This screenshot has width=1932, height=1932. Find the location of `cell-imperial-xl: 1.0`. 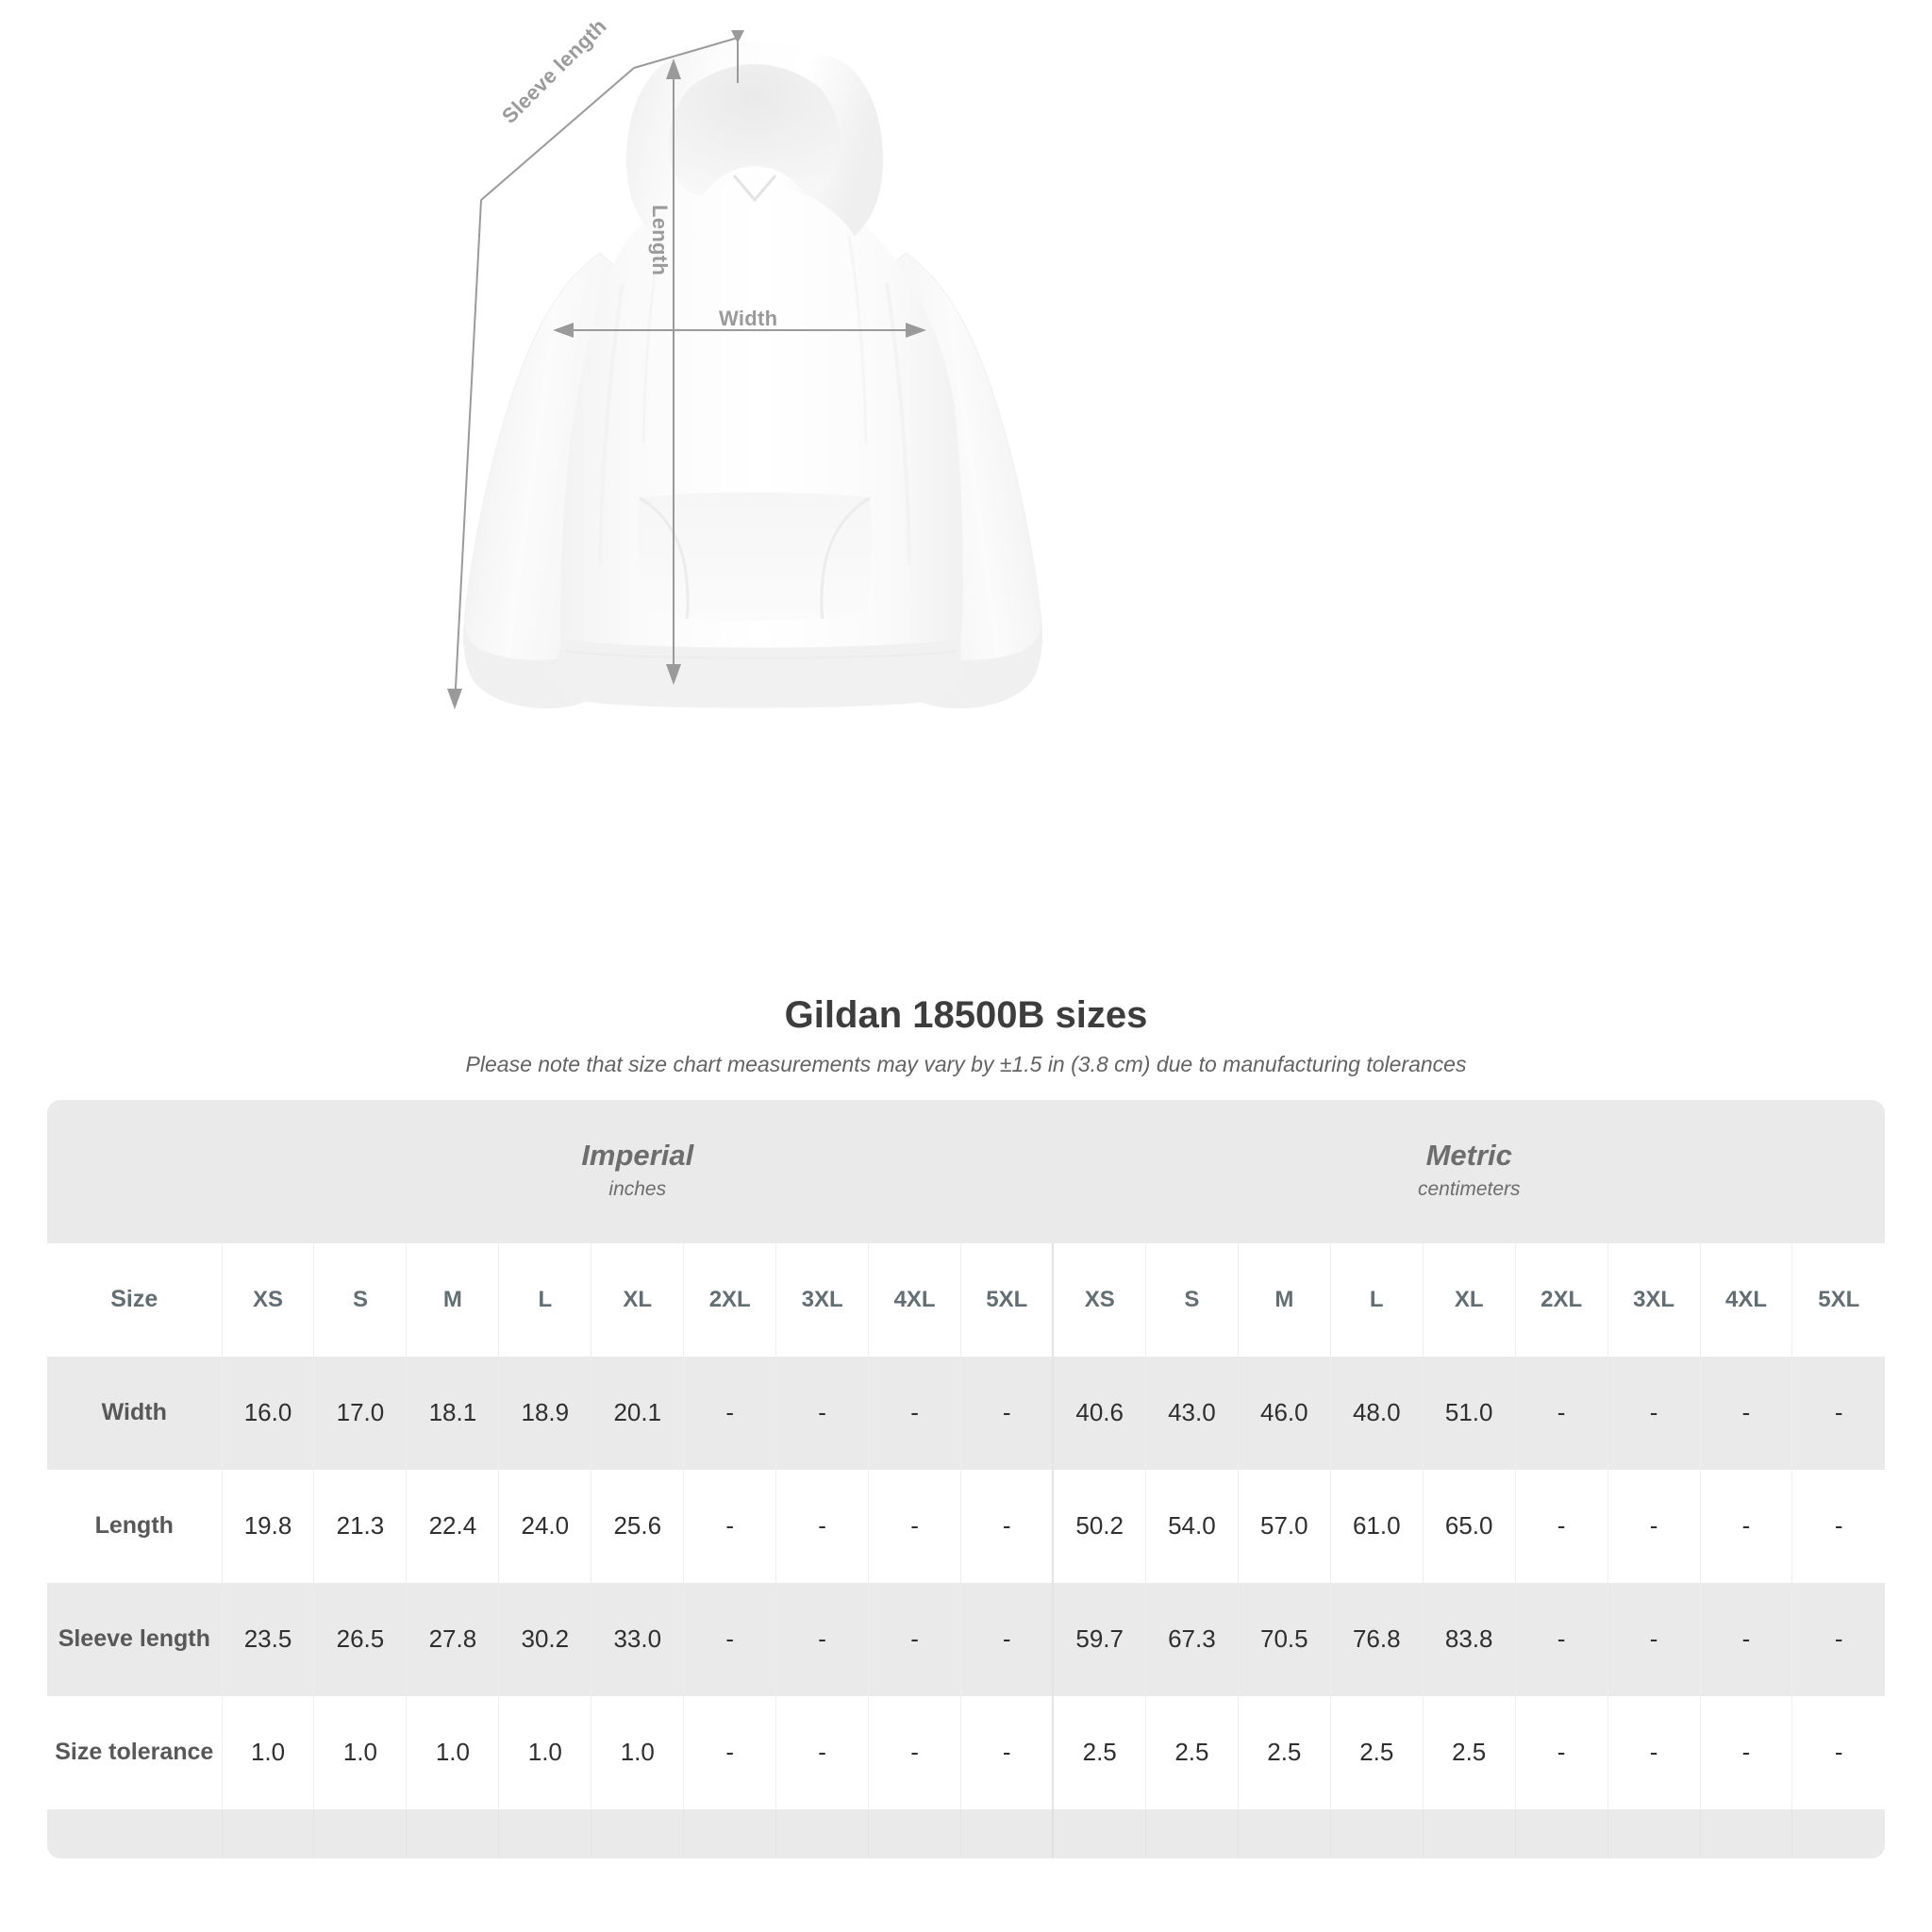

cell-imperial-xl: 1.0 is located at coordinates (637, 1752).